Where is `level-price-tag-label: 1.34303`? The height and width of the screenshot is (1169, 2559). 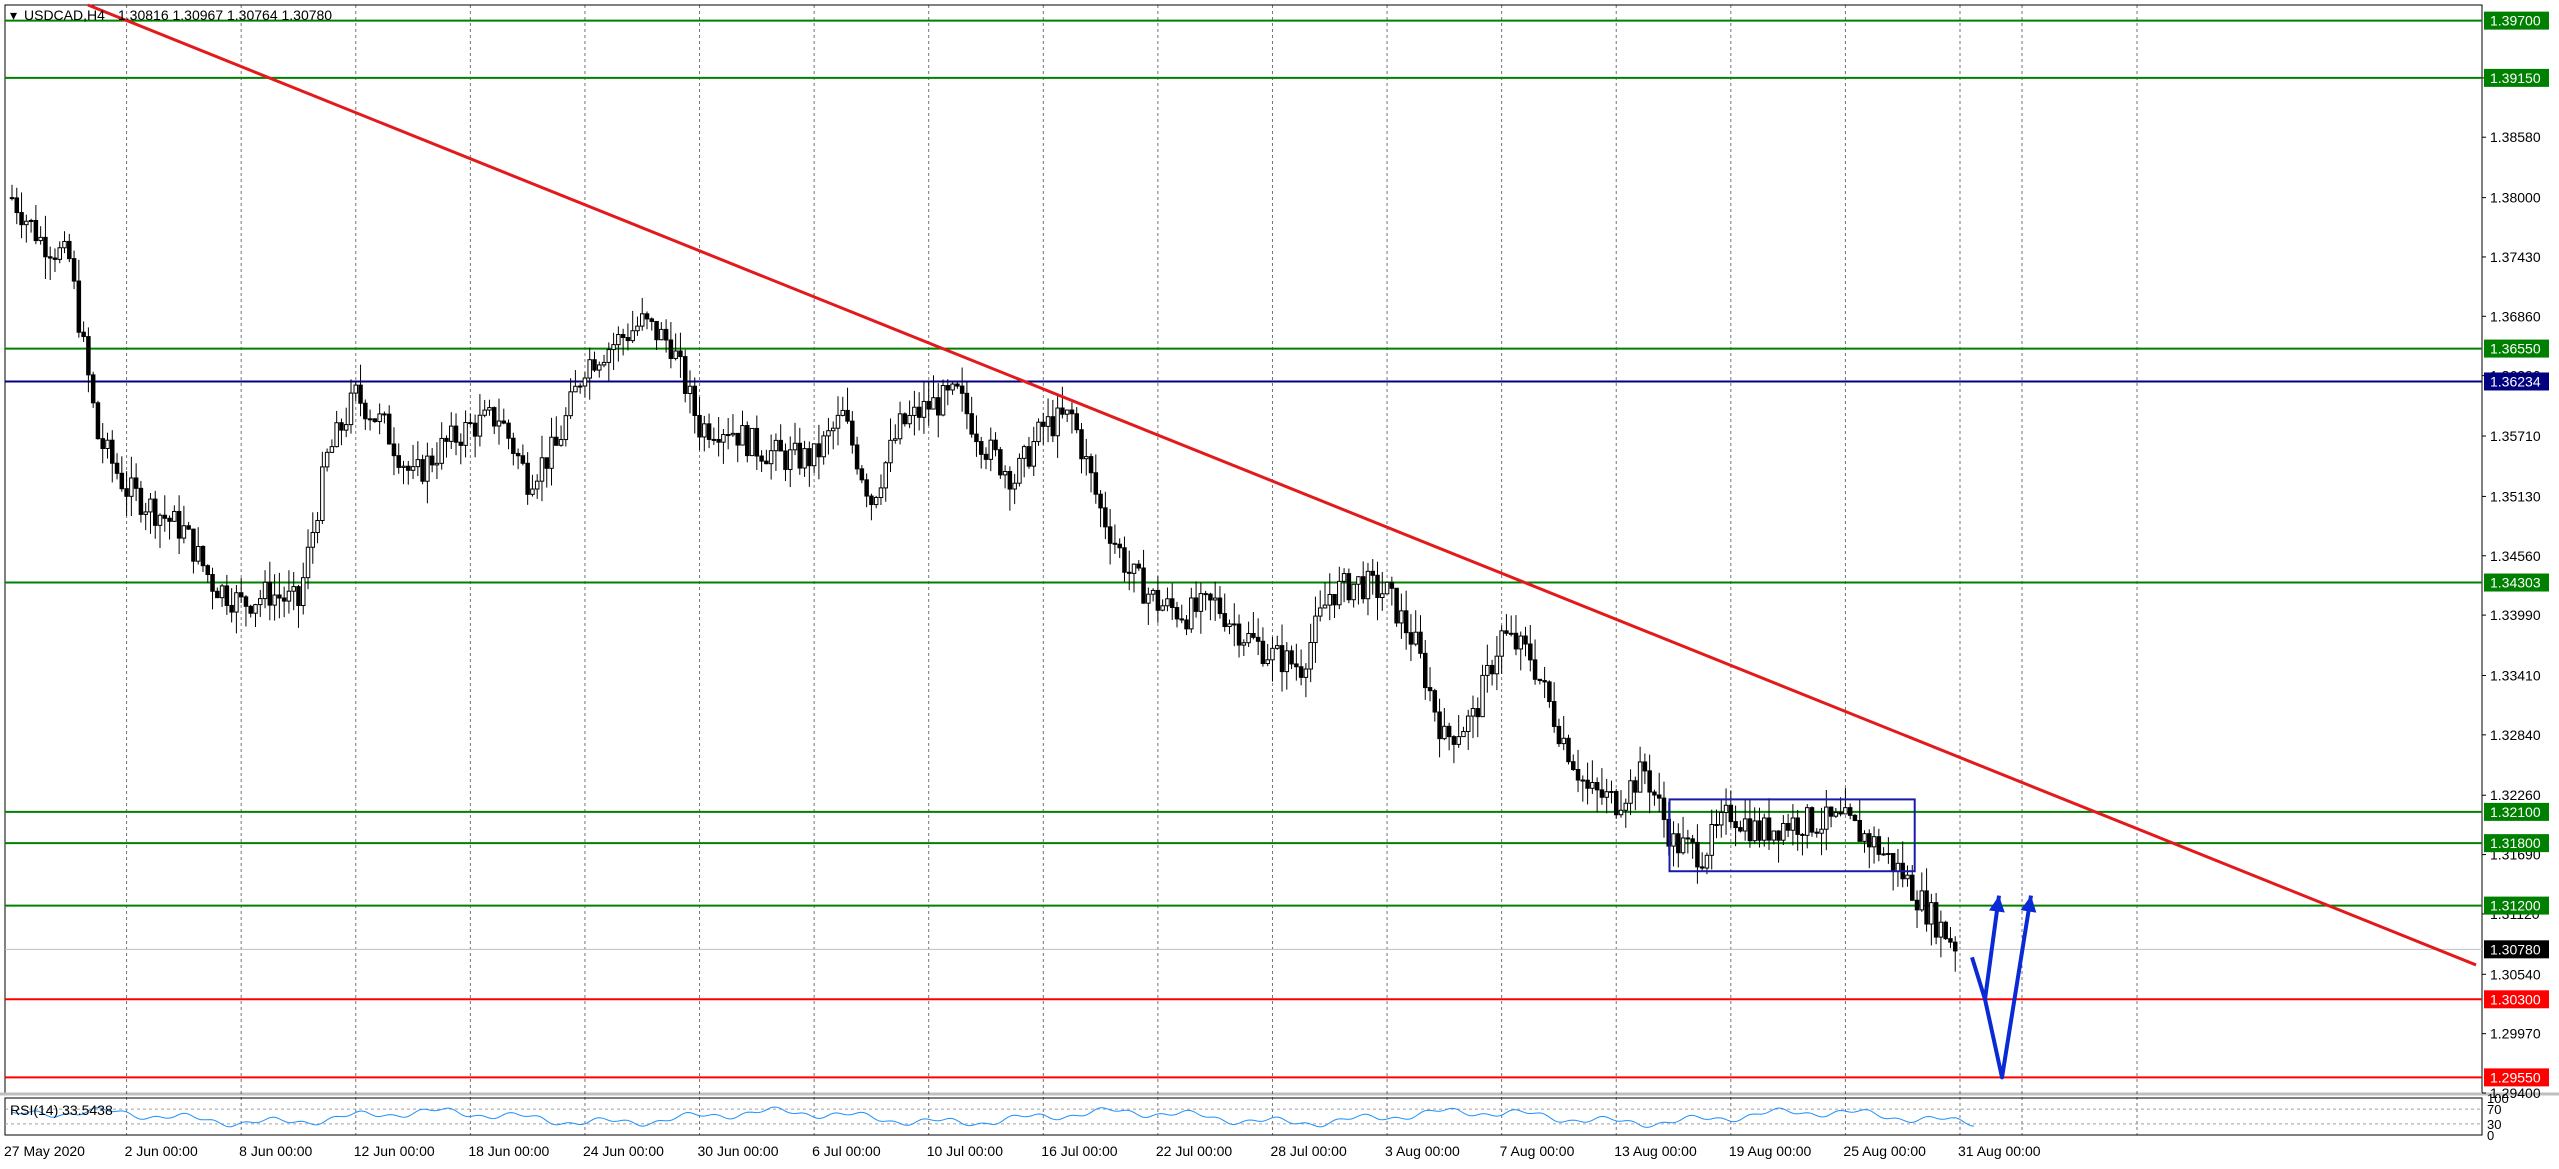 level-price-tag-label: 1.34303 is located at coordinates (2515, 583).